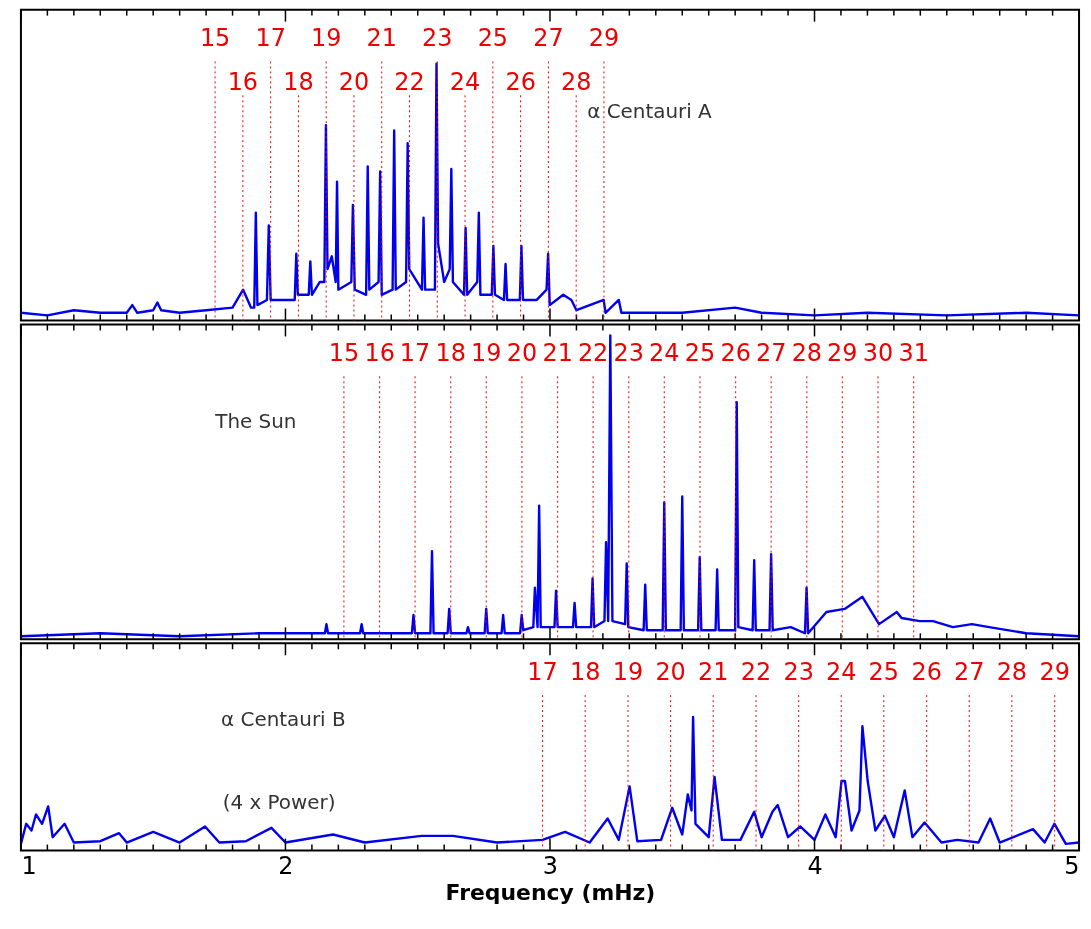 Image resolution: width=1091 pixels, height=929 pixels. I want to click on annotation: 27, so click(771, 353).